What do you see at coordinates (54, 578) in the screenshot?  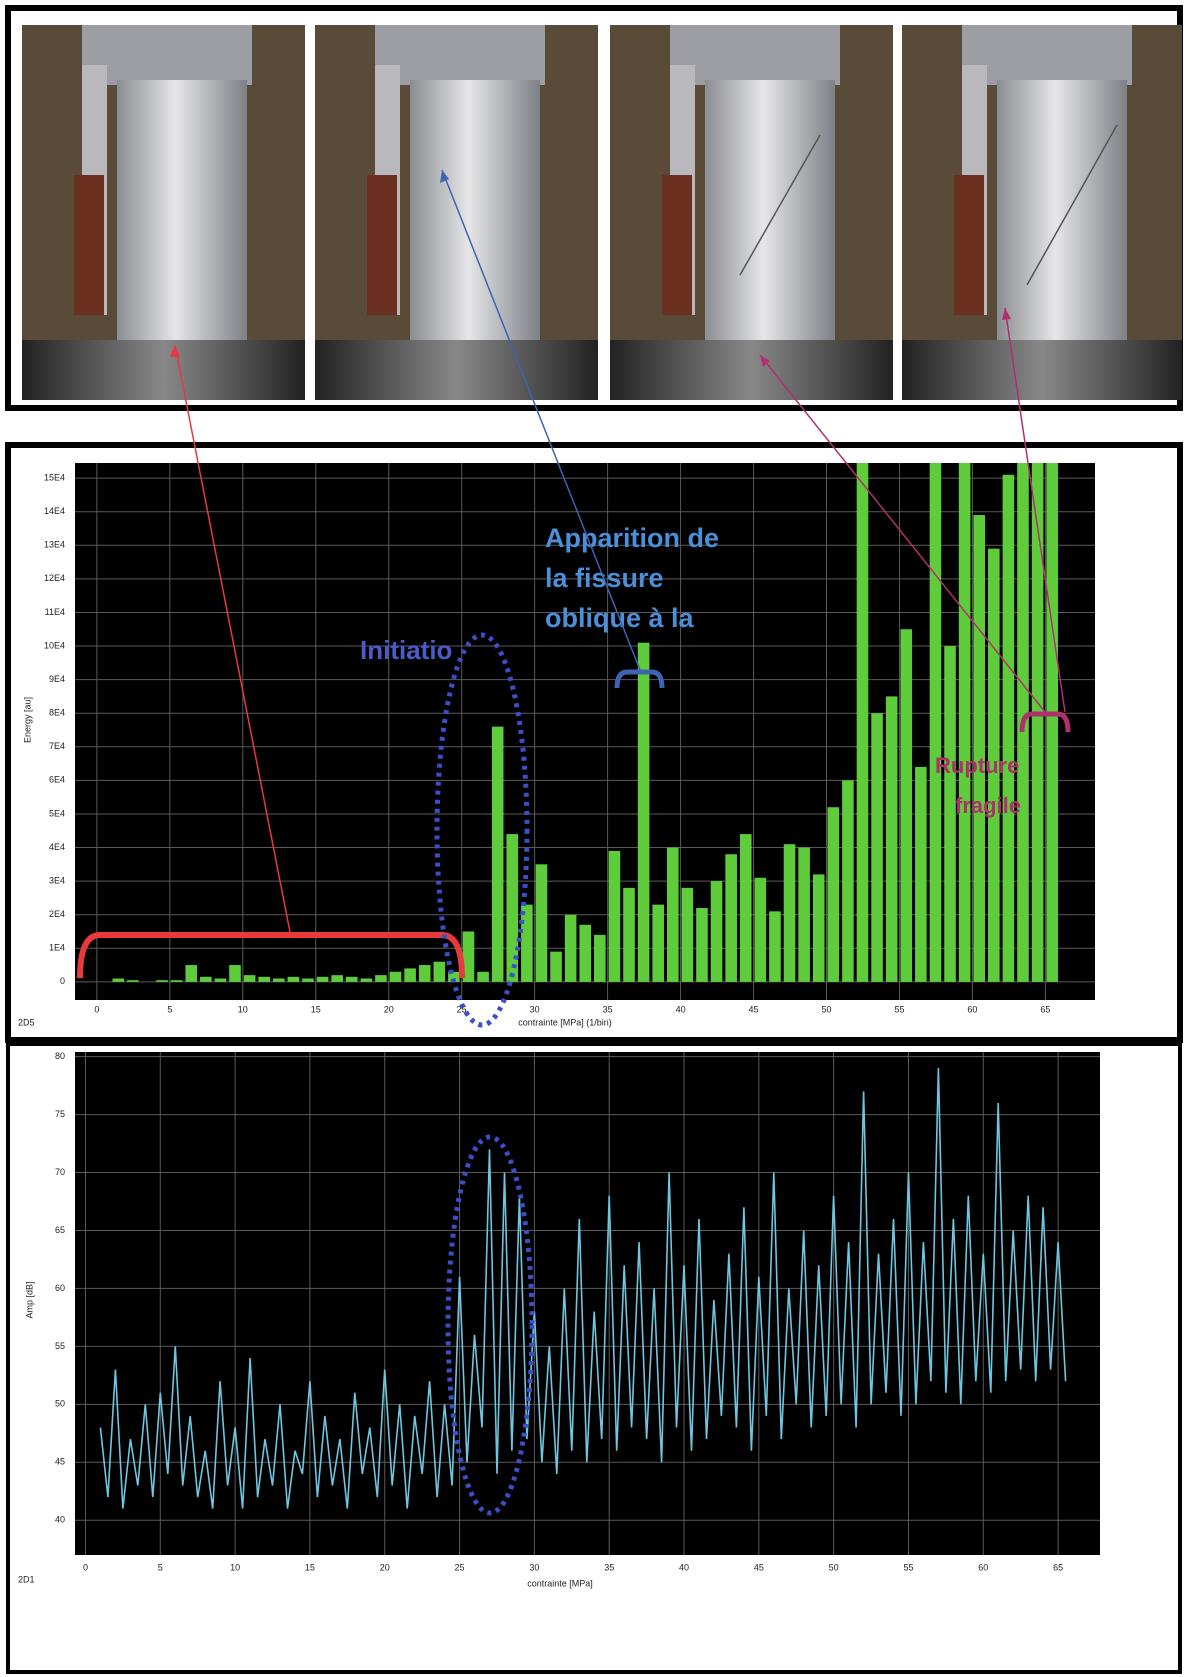 I see `y-tick-label: 12E4` at bounding box center [54, 578].